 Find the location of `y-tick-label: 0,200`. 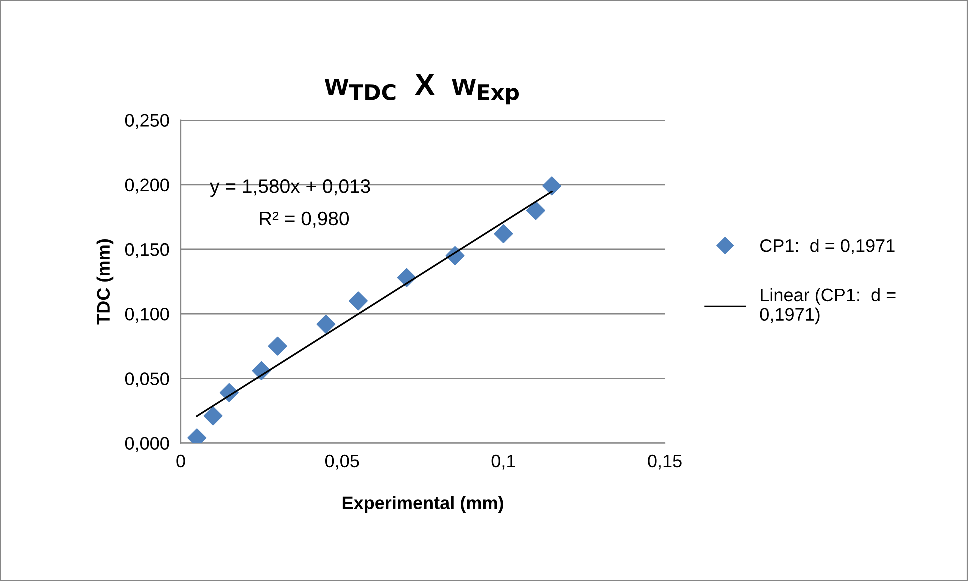

y-tick-label: 0,200 is located at coordinates (147, 186).